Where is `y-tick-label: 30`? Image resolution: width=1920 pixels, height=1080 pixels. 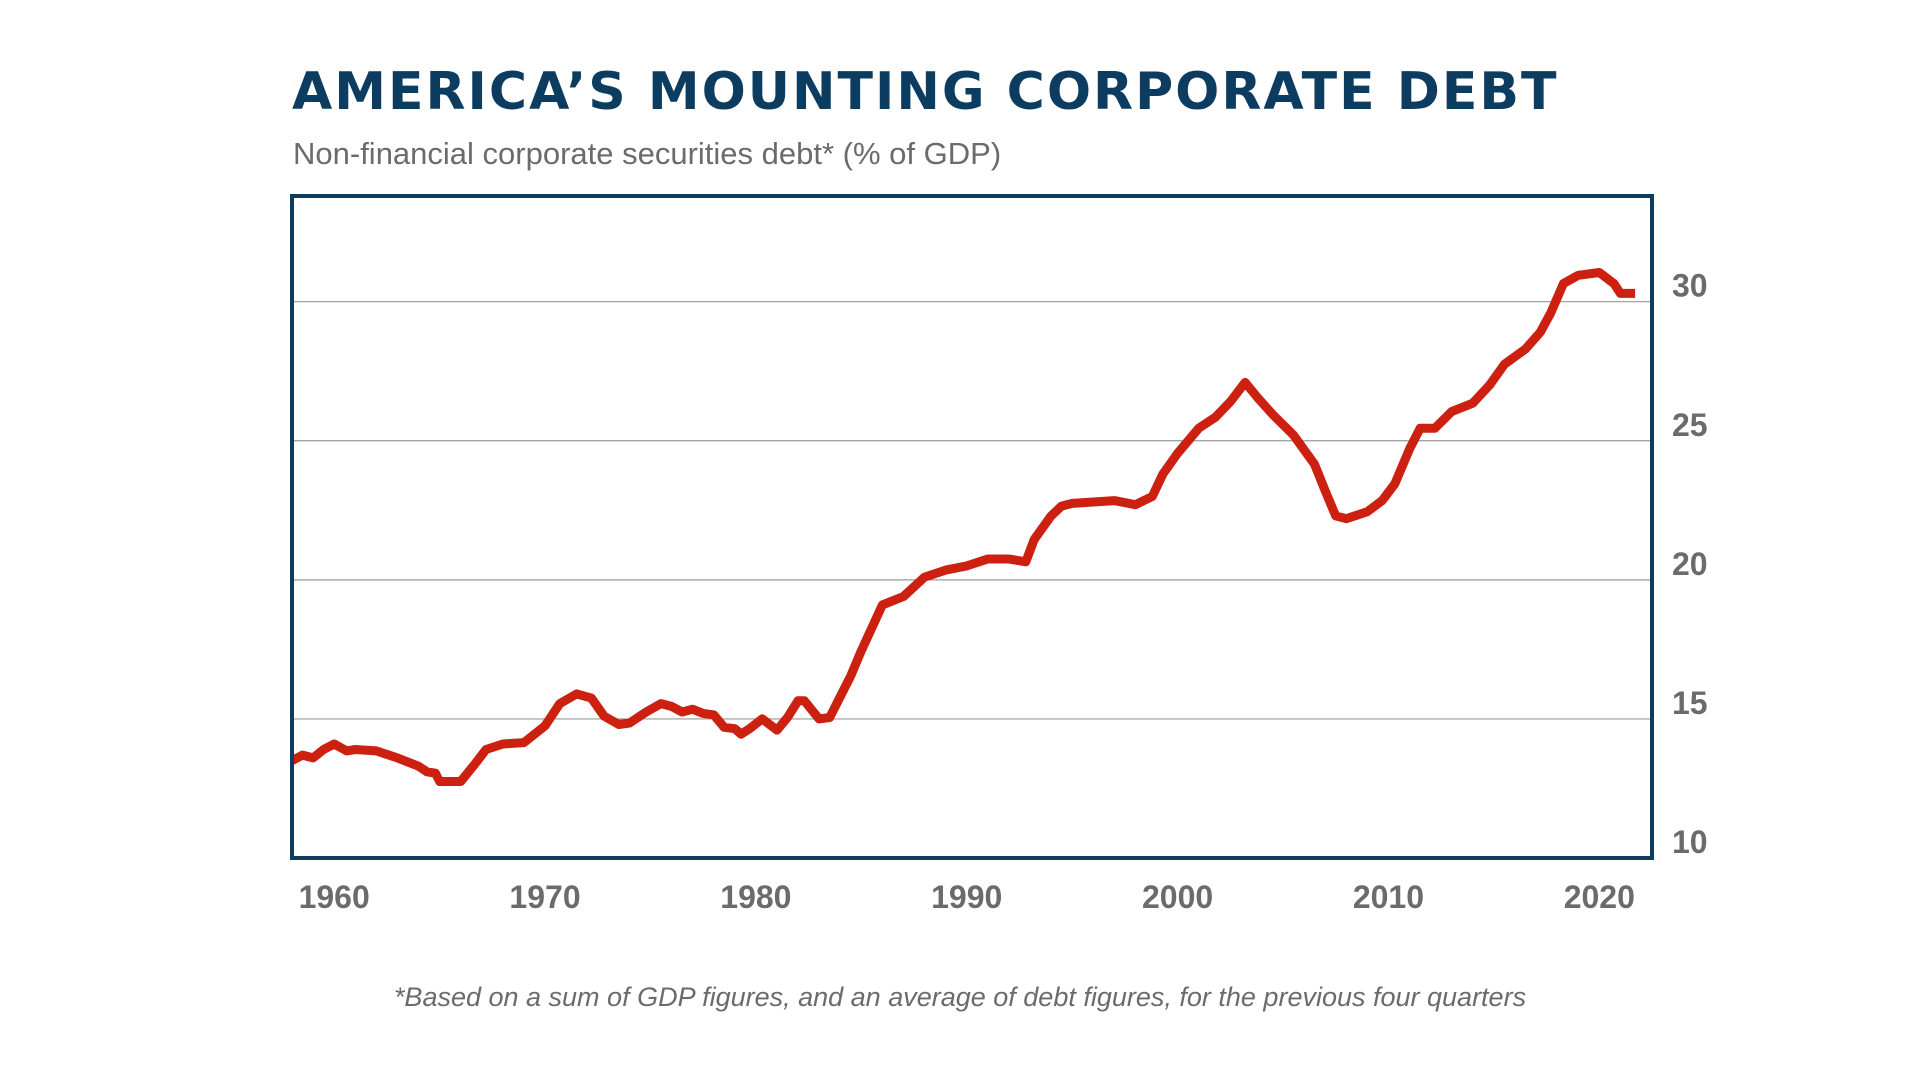
y-tick-label: 30 is located at coordinates (1690, 286).